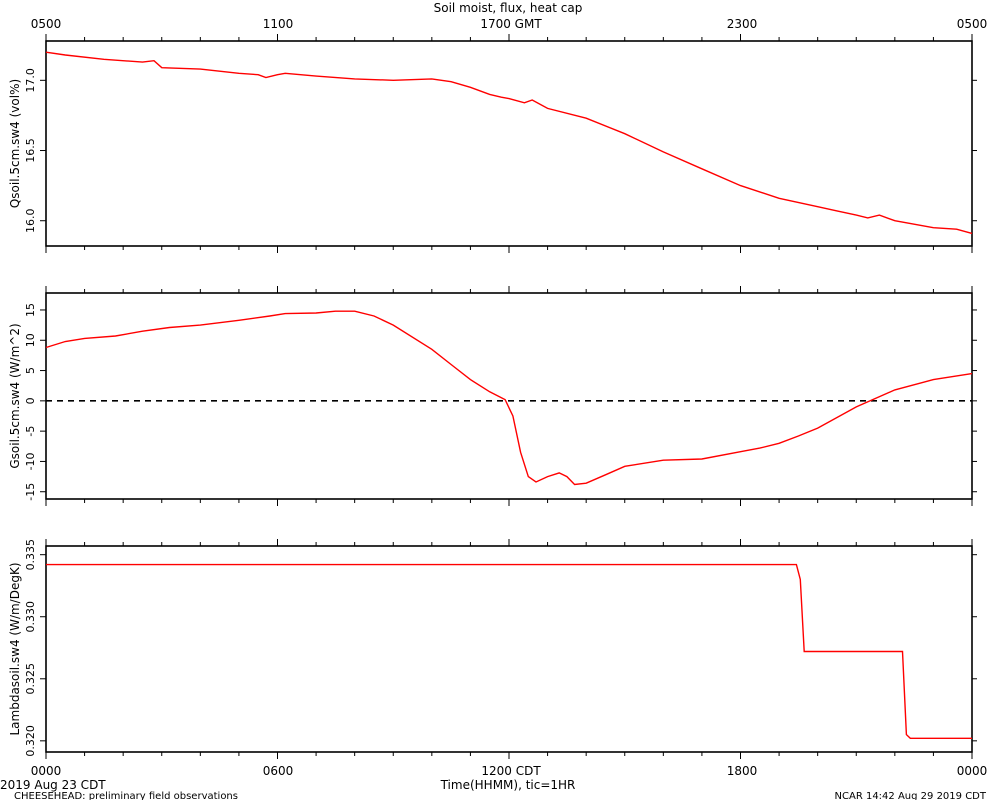 This screenshot has height=800, width=1000. Describe the element at coordinates (30, 400) in the screenshot. I see `y-tick-label: 0` at that location.